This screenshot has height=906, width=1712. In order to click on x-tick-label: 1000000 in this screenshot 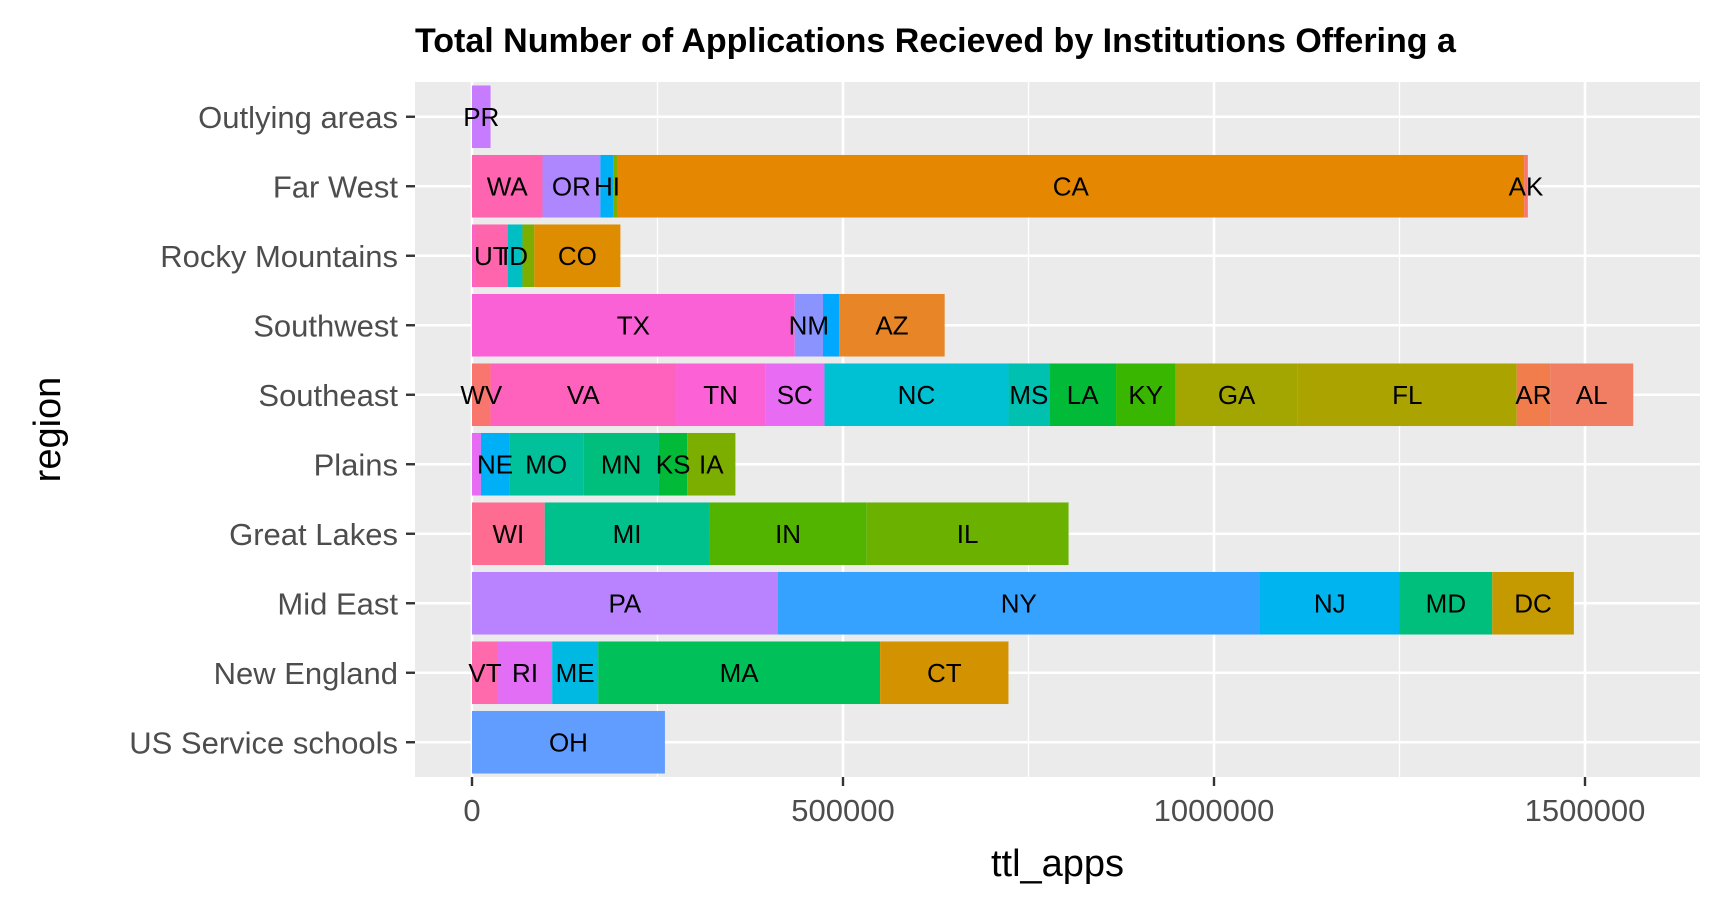, I will do `click(1214, 810)`.